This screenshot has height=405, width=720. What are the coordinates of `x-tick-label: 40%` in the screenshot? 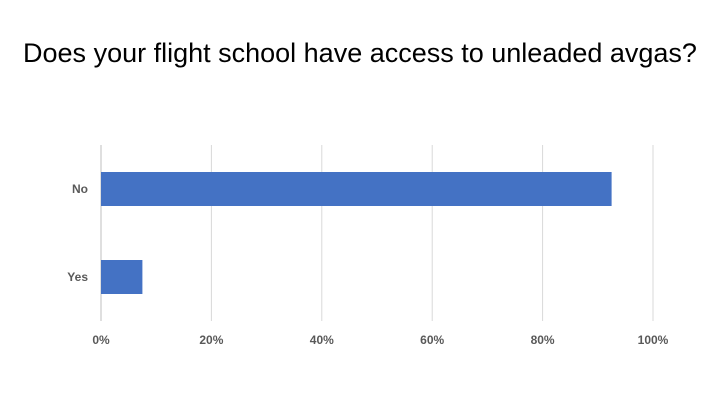 It's located at (322, 340).